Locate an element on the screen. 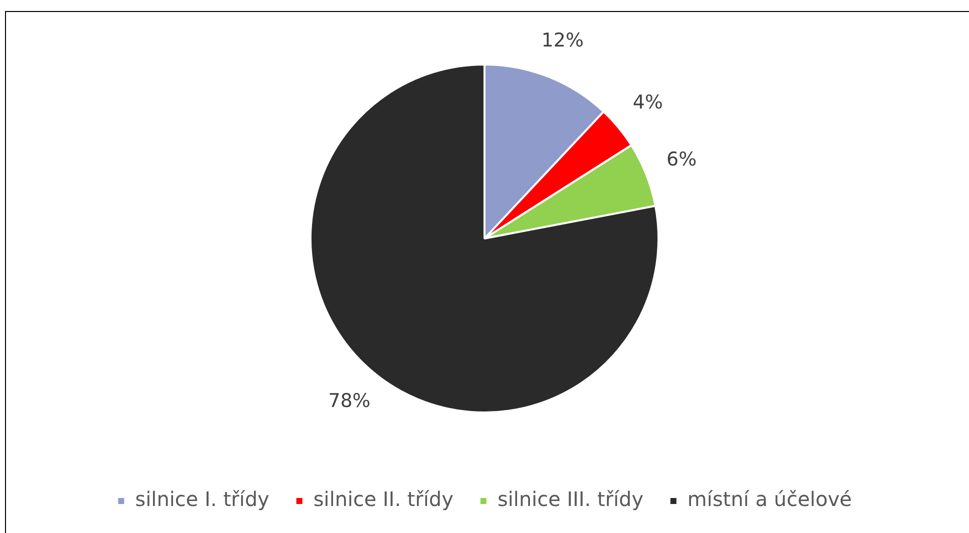  legend-label: silnice II. třídy is located at coordinates (383, 499).